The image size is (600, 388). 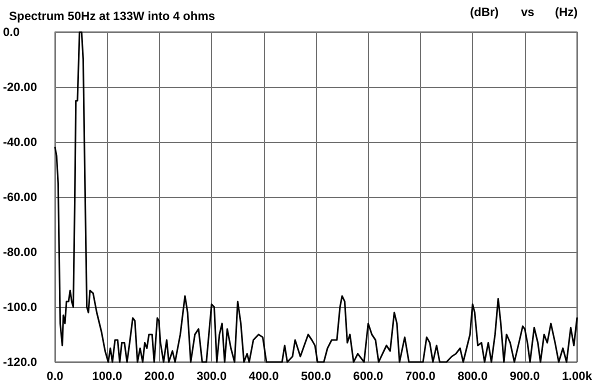 What do you see at coordinates (577, 376) in the screenshot?
I see `x-tick-label: 1.00k` at bounding box center [577, 376].